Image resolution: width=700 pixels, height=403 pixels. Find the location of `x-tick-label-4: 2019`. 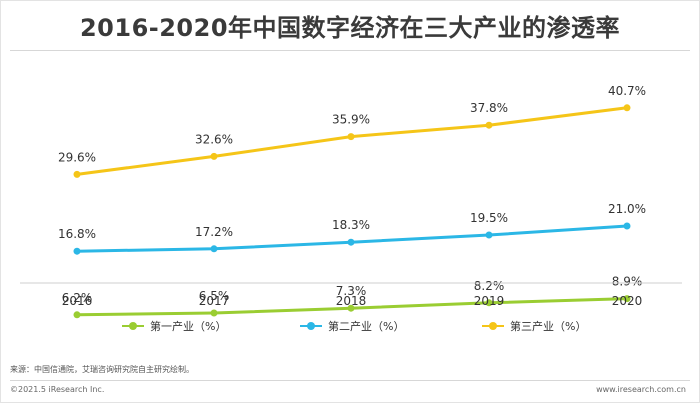

x-tick-label-4: 2019 is located at coordinates (489, 301).